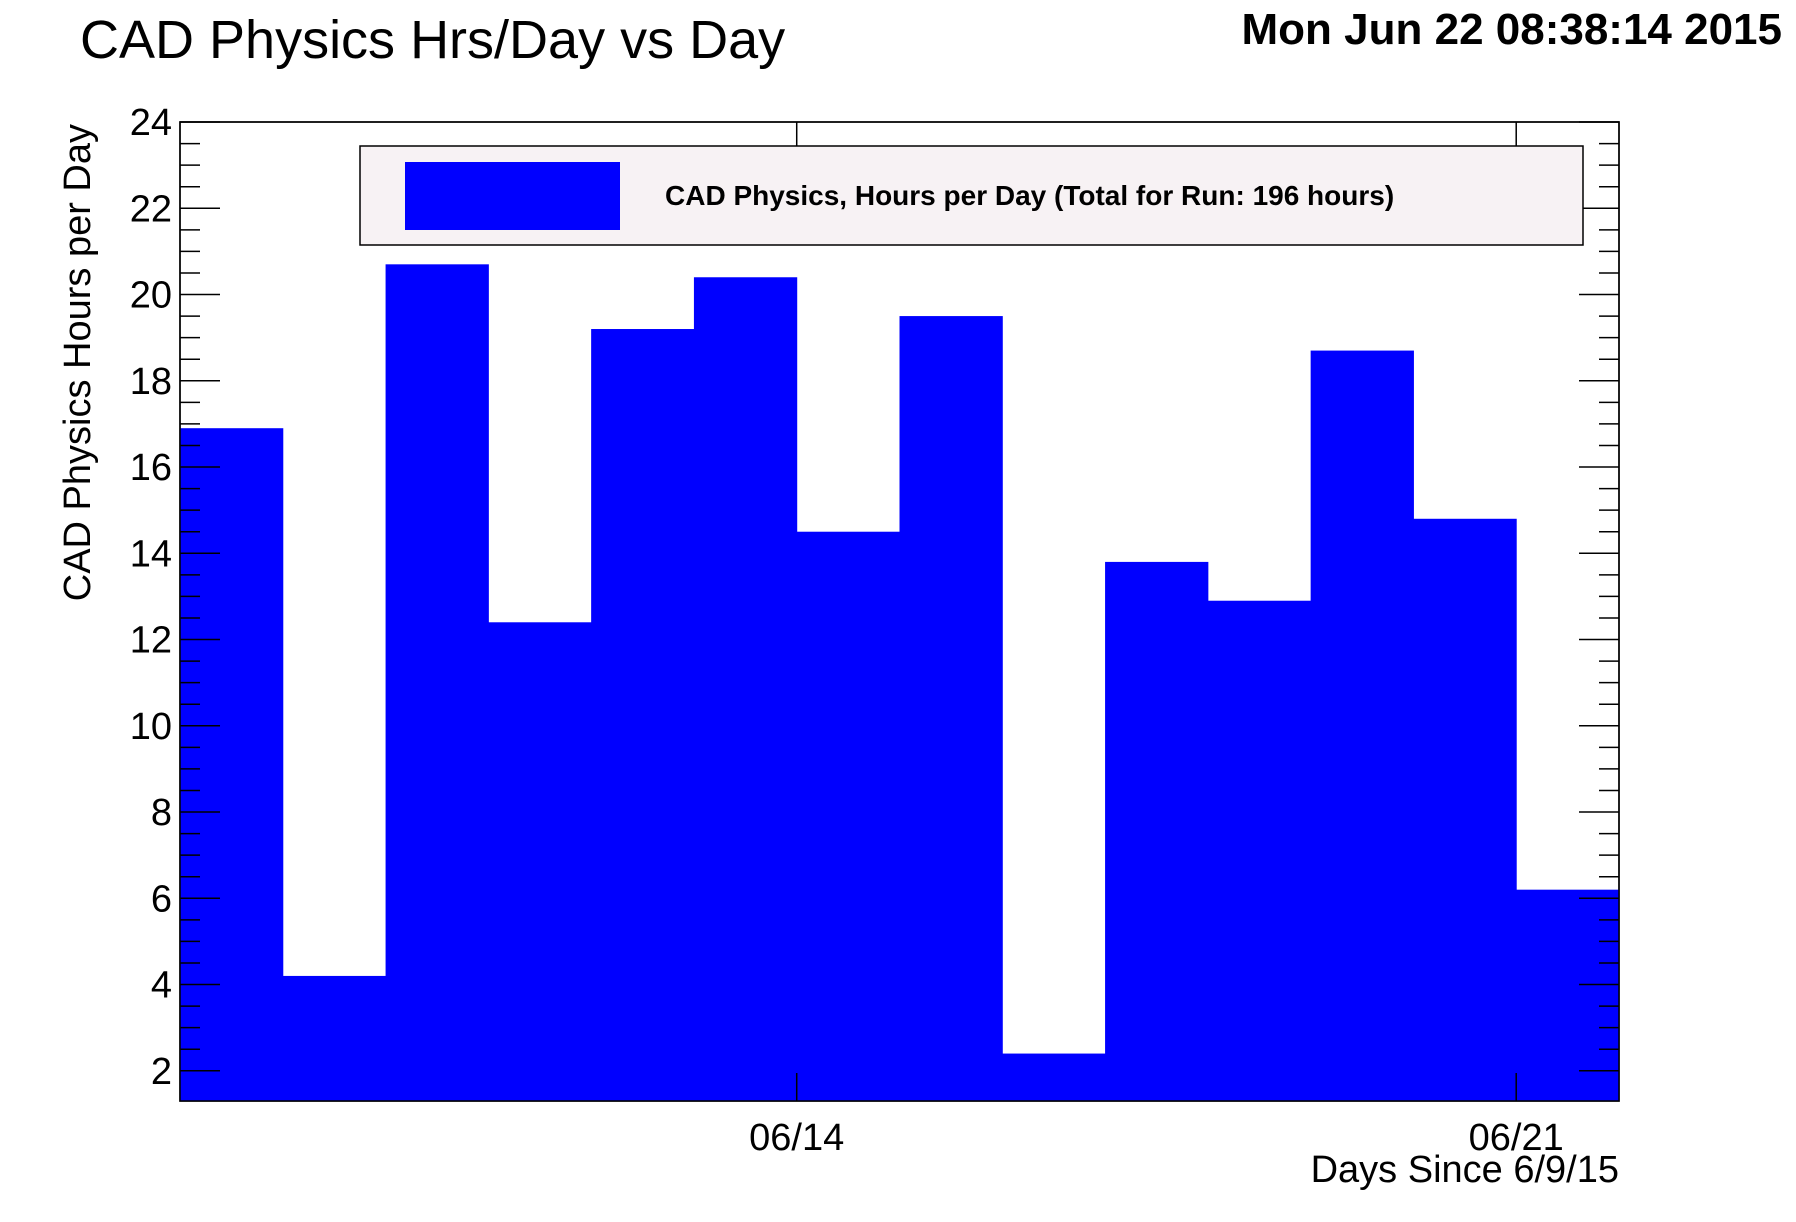 This screenshot has width=1796, height=1222. What do you see at coordinates (151, 727) in the screenshot?
I see `y-tick-label: 10` at bounding box center [151, 727].